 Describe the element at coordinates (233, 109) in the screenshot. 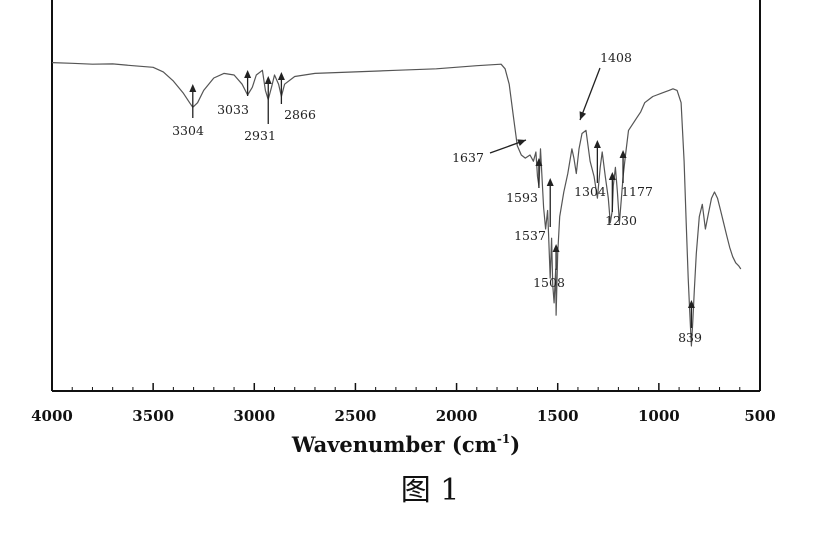

I see `peak-label-3033: 3033` at that location.